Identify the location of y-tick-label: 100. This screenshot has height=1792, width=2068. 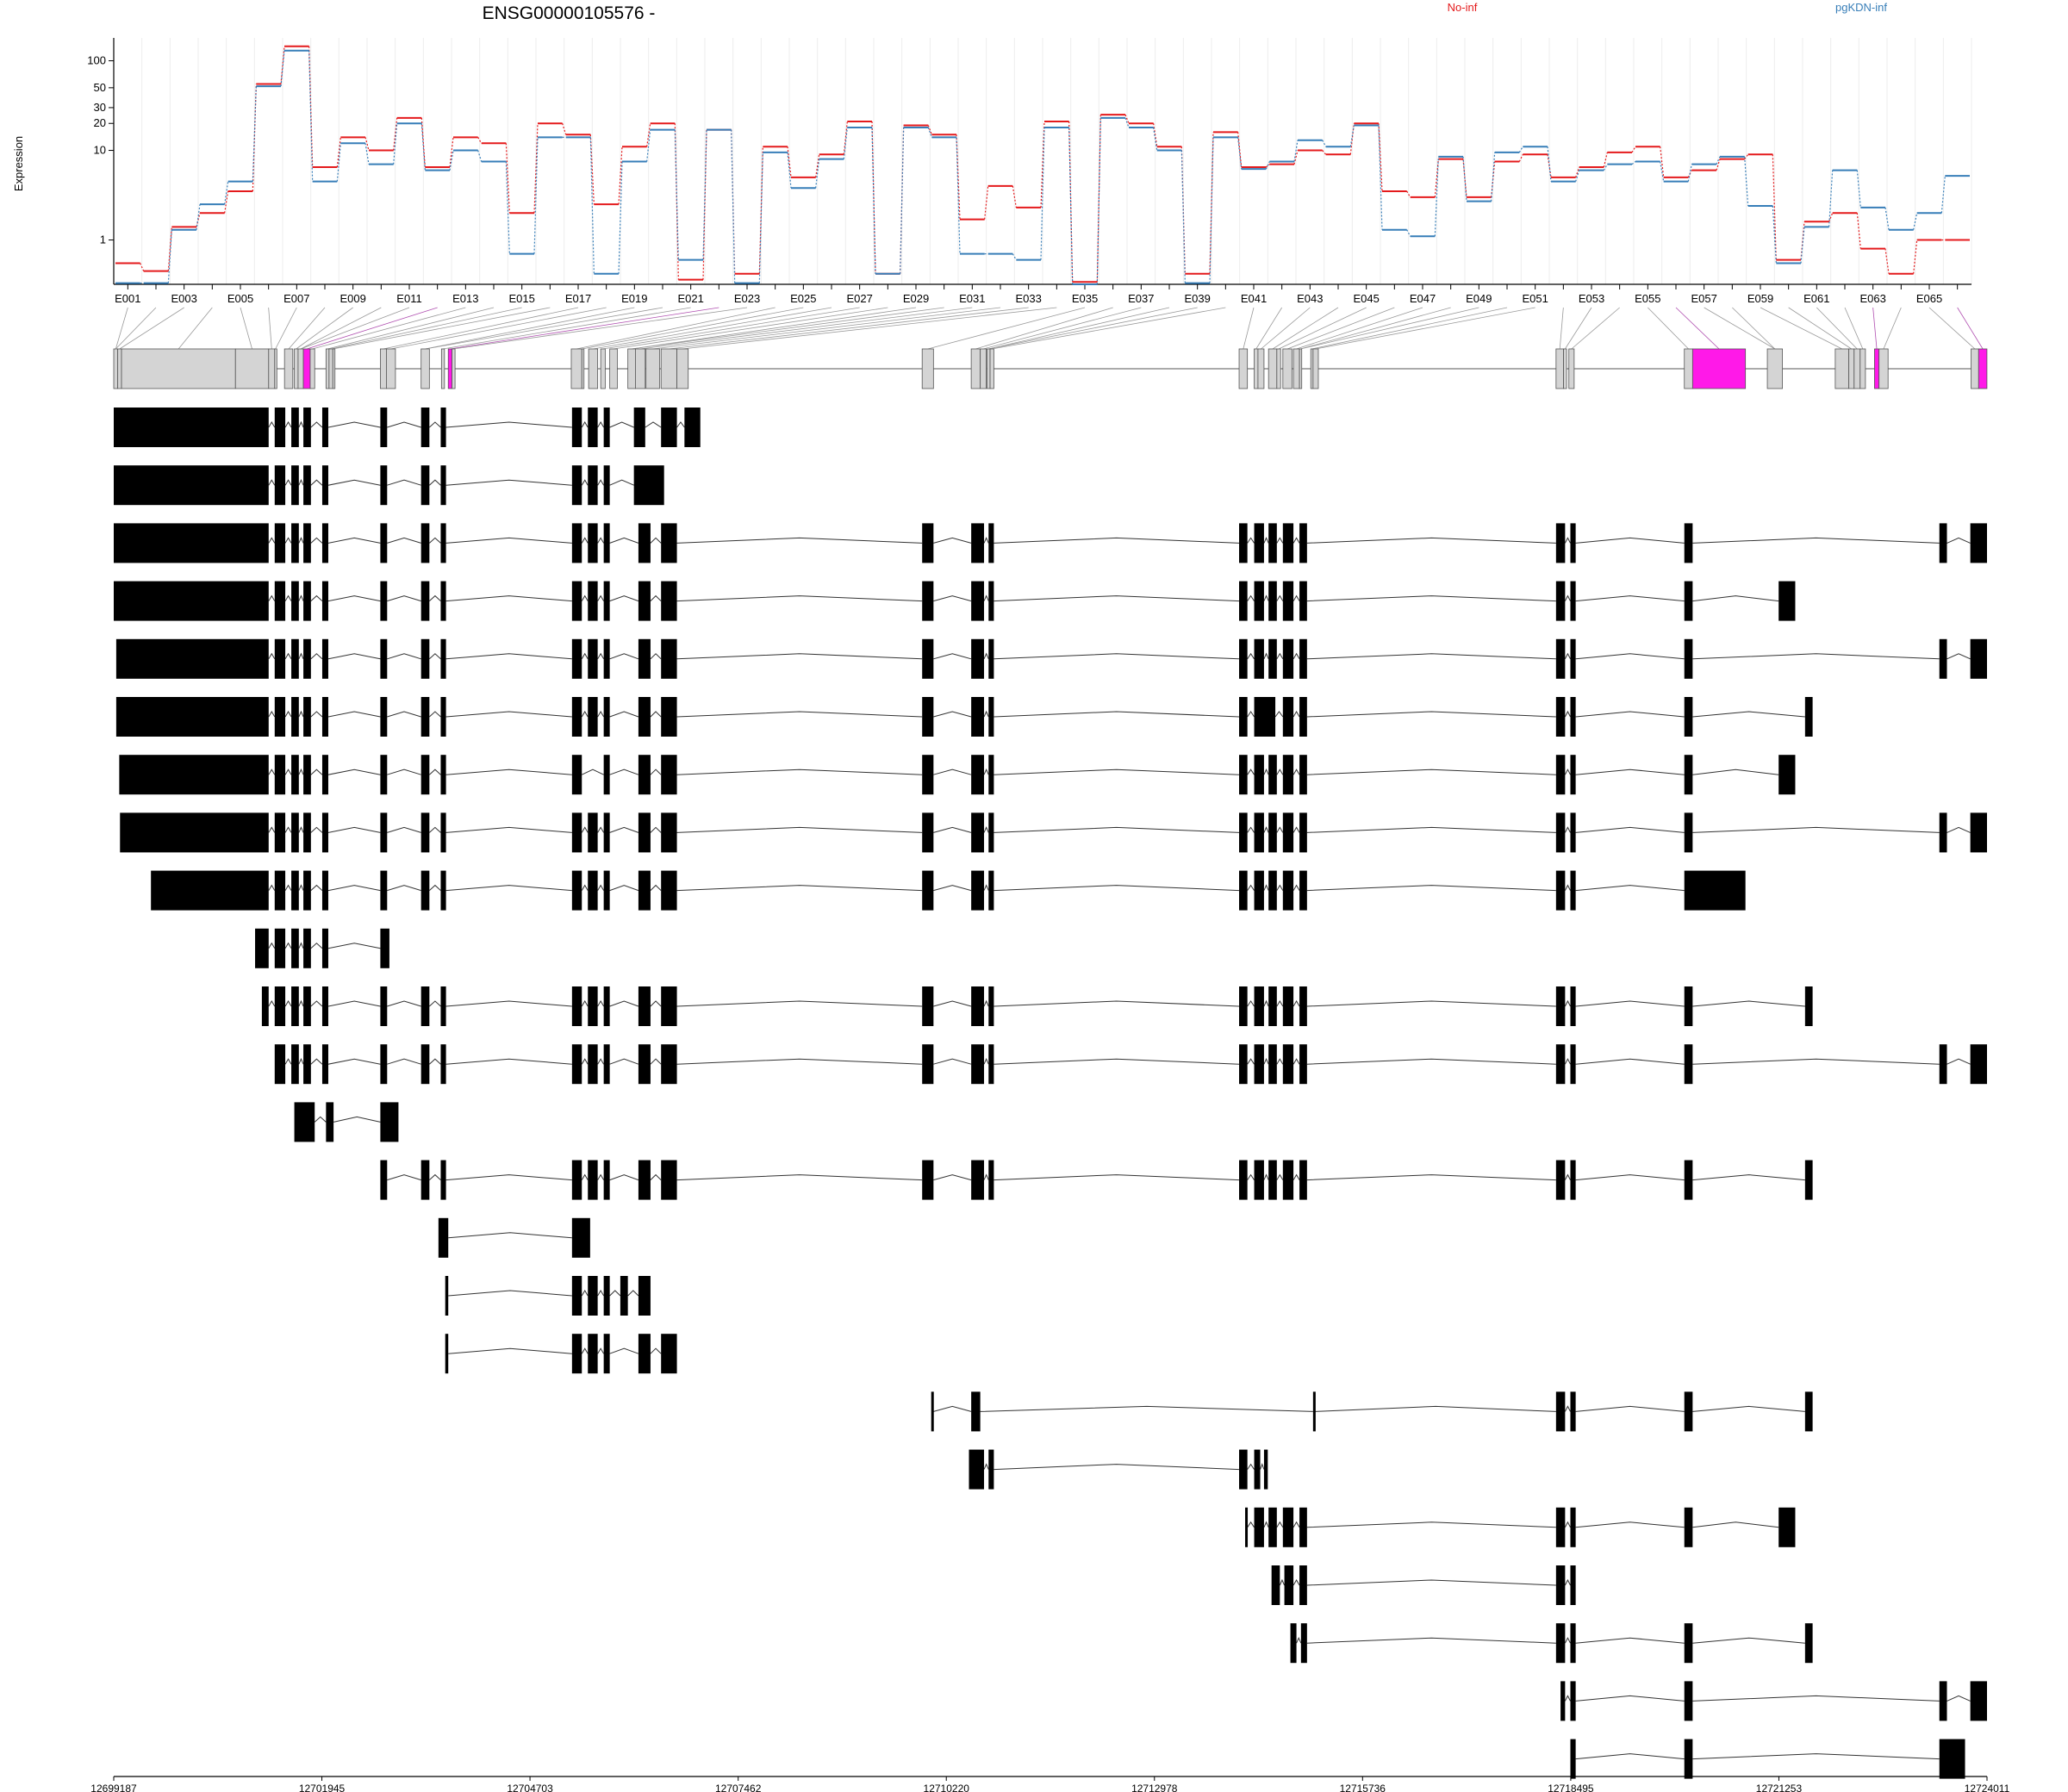
(96, 61).